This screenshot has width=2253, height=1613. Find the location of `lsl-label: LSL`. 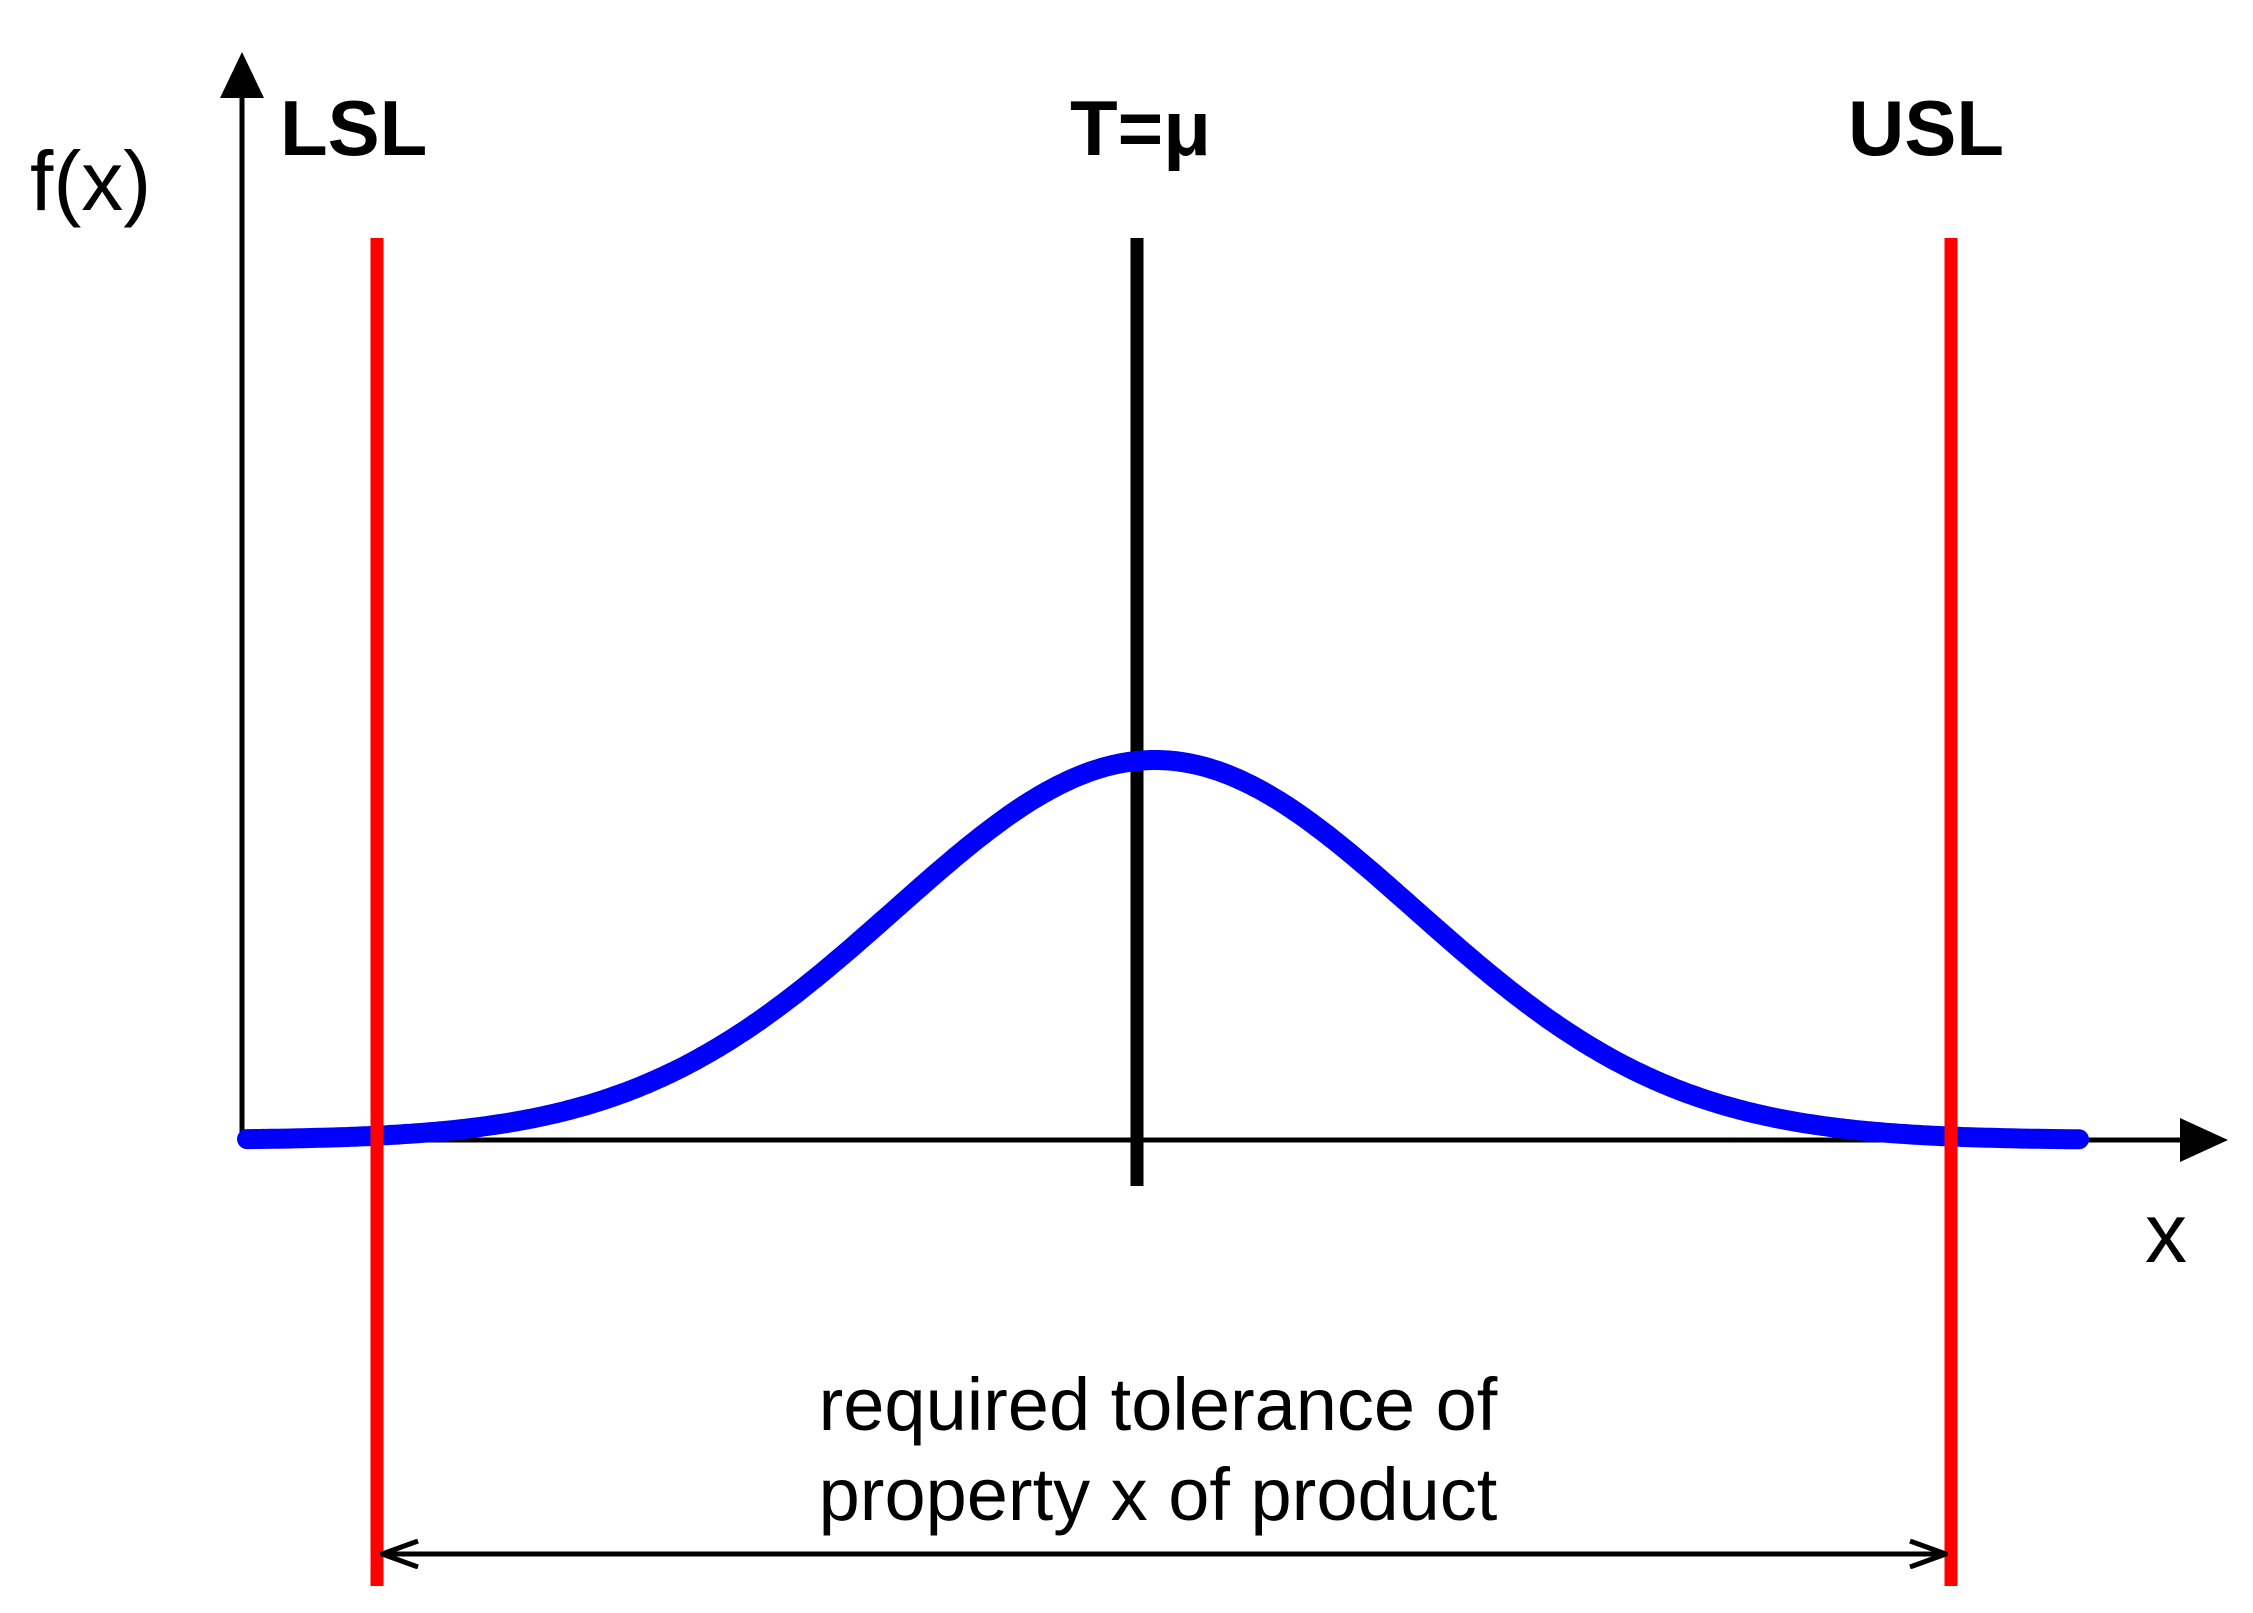

lsl-label: LSL is located at coordinates (353, 128).